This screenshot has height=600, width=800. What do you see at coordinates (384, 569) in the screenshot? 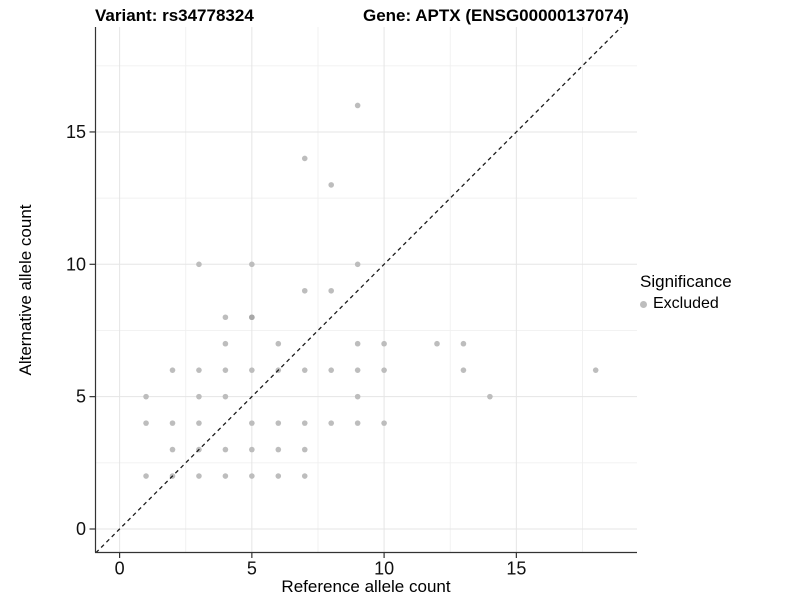
I see `x-tick-label: 10` at bounding box center [384, 569].